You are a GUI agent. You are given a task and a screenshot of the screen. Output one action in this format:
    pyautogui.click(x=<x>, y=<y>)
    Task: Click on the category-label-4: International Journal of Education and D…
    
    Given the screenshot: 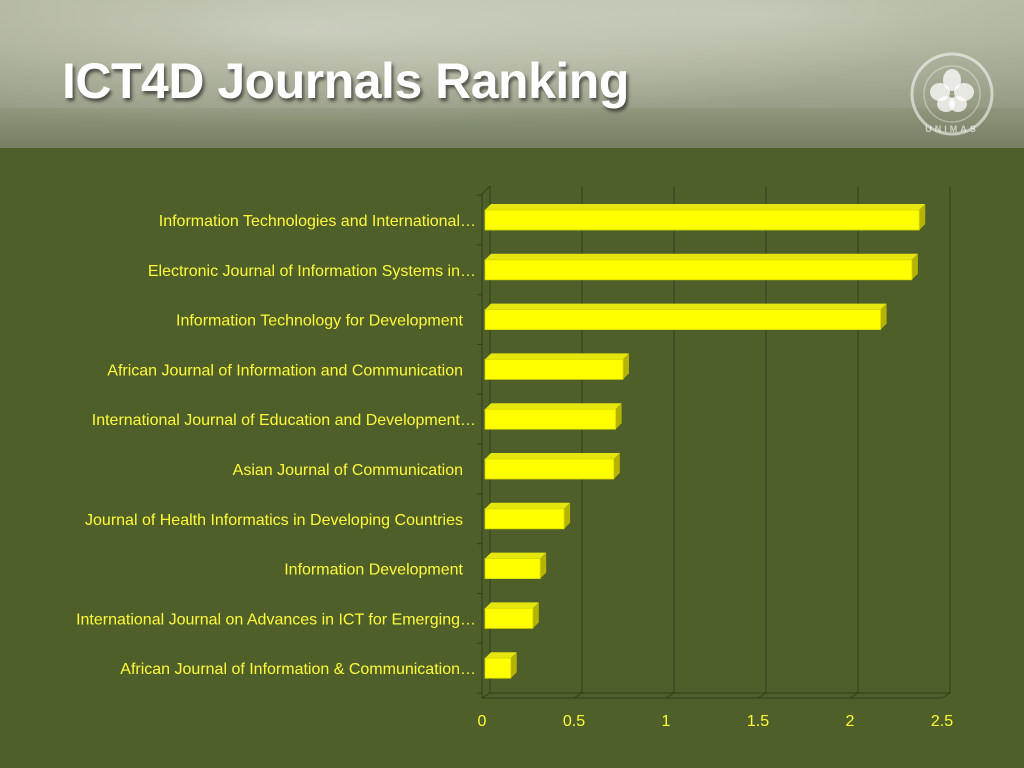 What is the action you would take?
    pyautogui.click(x=284, y=420)
    